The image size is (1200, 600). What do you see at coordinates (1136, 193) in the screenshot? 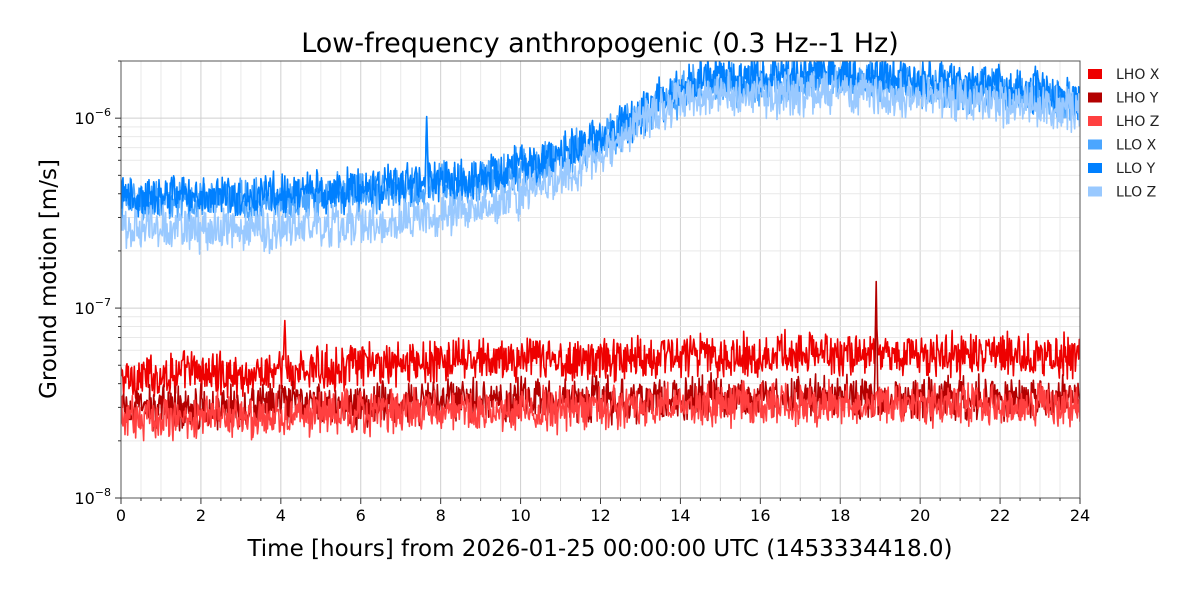
I see `legend-label: LLO Z` at bounding box center [1136, 193].